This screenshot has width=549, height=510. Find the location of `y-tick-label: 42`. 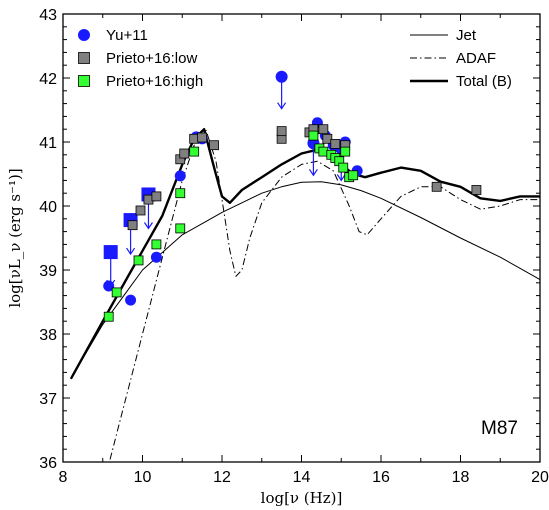

y-tick-label: 42 is located at coordinates (48, 79).